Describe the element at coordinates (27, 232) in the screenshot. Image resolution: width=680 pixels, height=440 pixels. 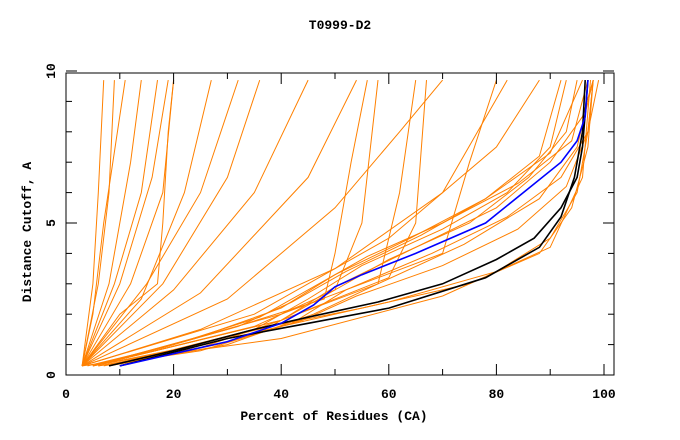
I see `y-axis-label: Distance Cutoff, A` at that location.